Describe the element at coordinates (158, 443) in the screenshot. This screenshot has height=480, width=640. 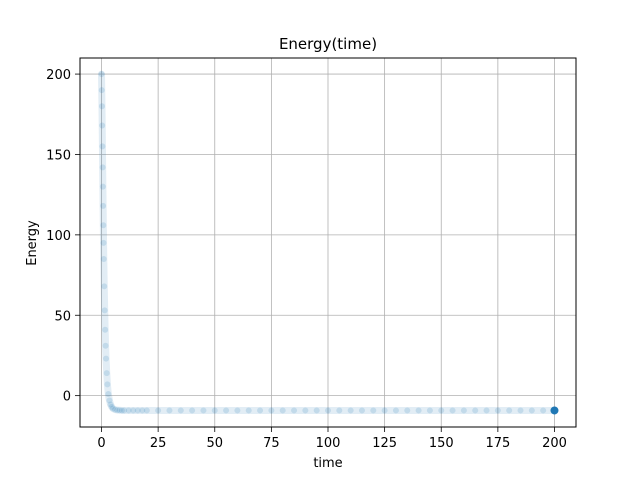
I see `x-tick-label: 25` at that location.